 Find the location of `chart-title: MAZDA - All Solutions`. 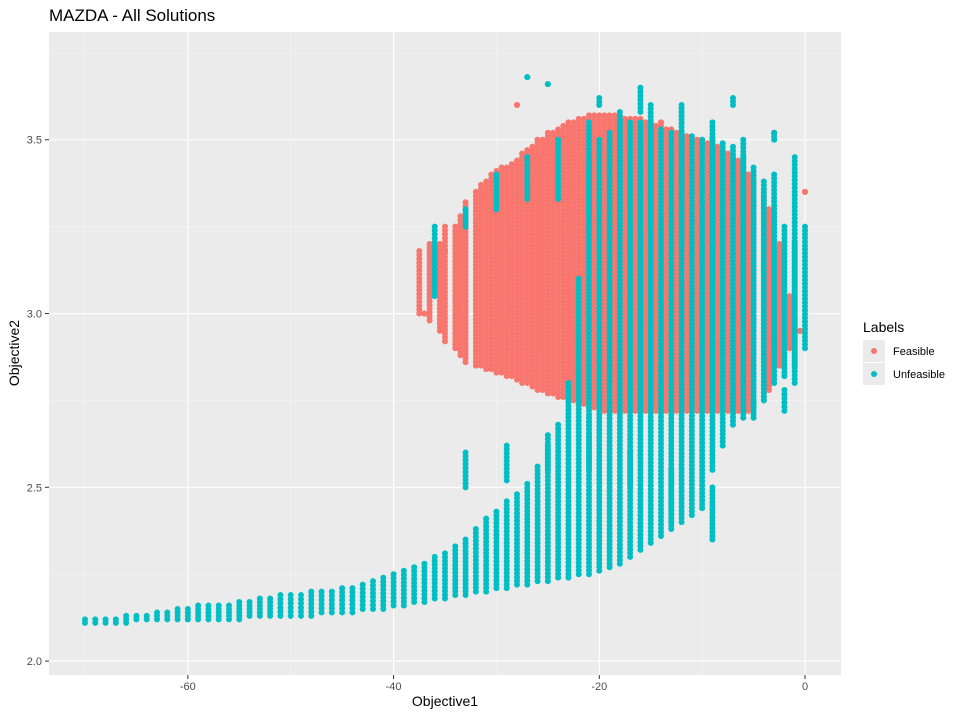

chart-title: MAZDA - All Solutions is located at coordinates (132, 15).